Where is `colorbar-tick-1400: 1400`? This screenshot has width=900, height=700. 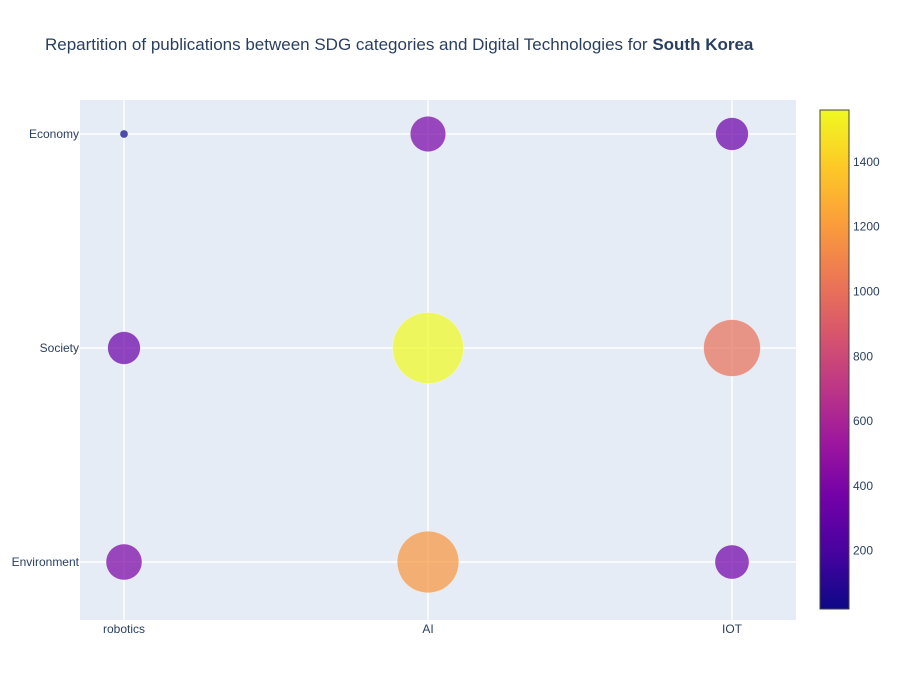
colorbar-tick-1400: 1400 is located at coordinates (866, 162).